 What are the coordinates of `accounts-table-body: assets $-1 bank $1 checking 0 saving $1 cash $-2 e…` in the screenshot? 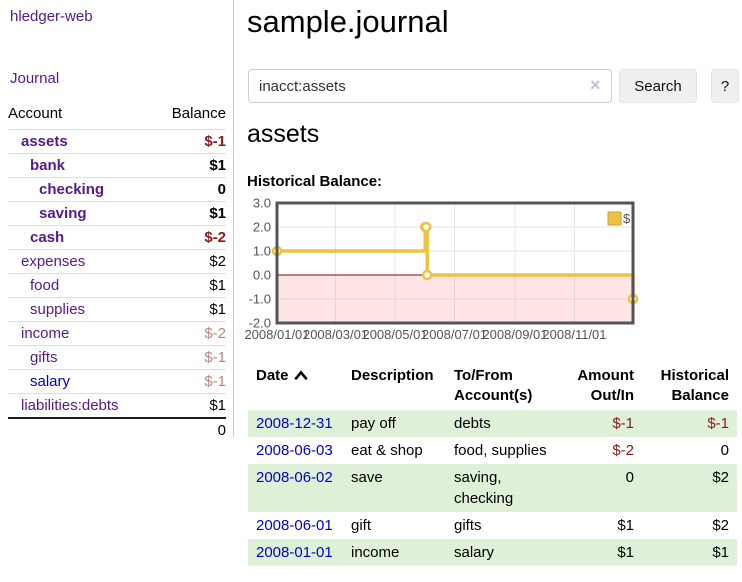 It's located at (117, 274).